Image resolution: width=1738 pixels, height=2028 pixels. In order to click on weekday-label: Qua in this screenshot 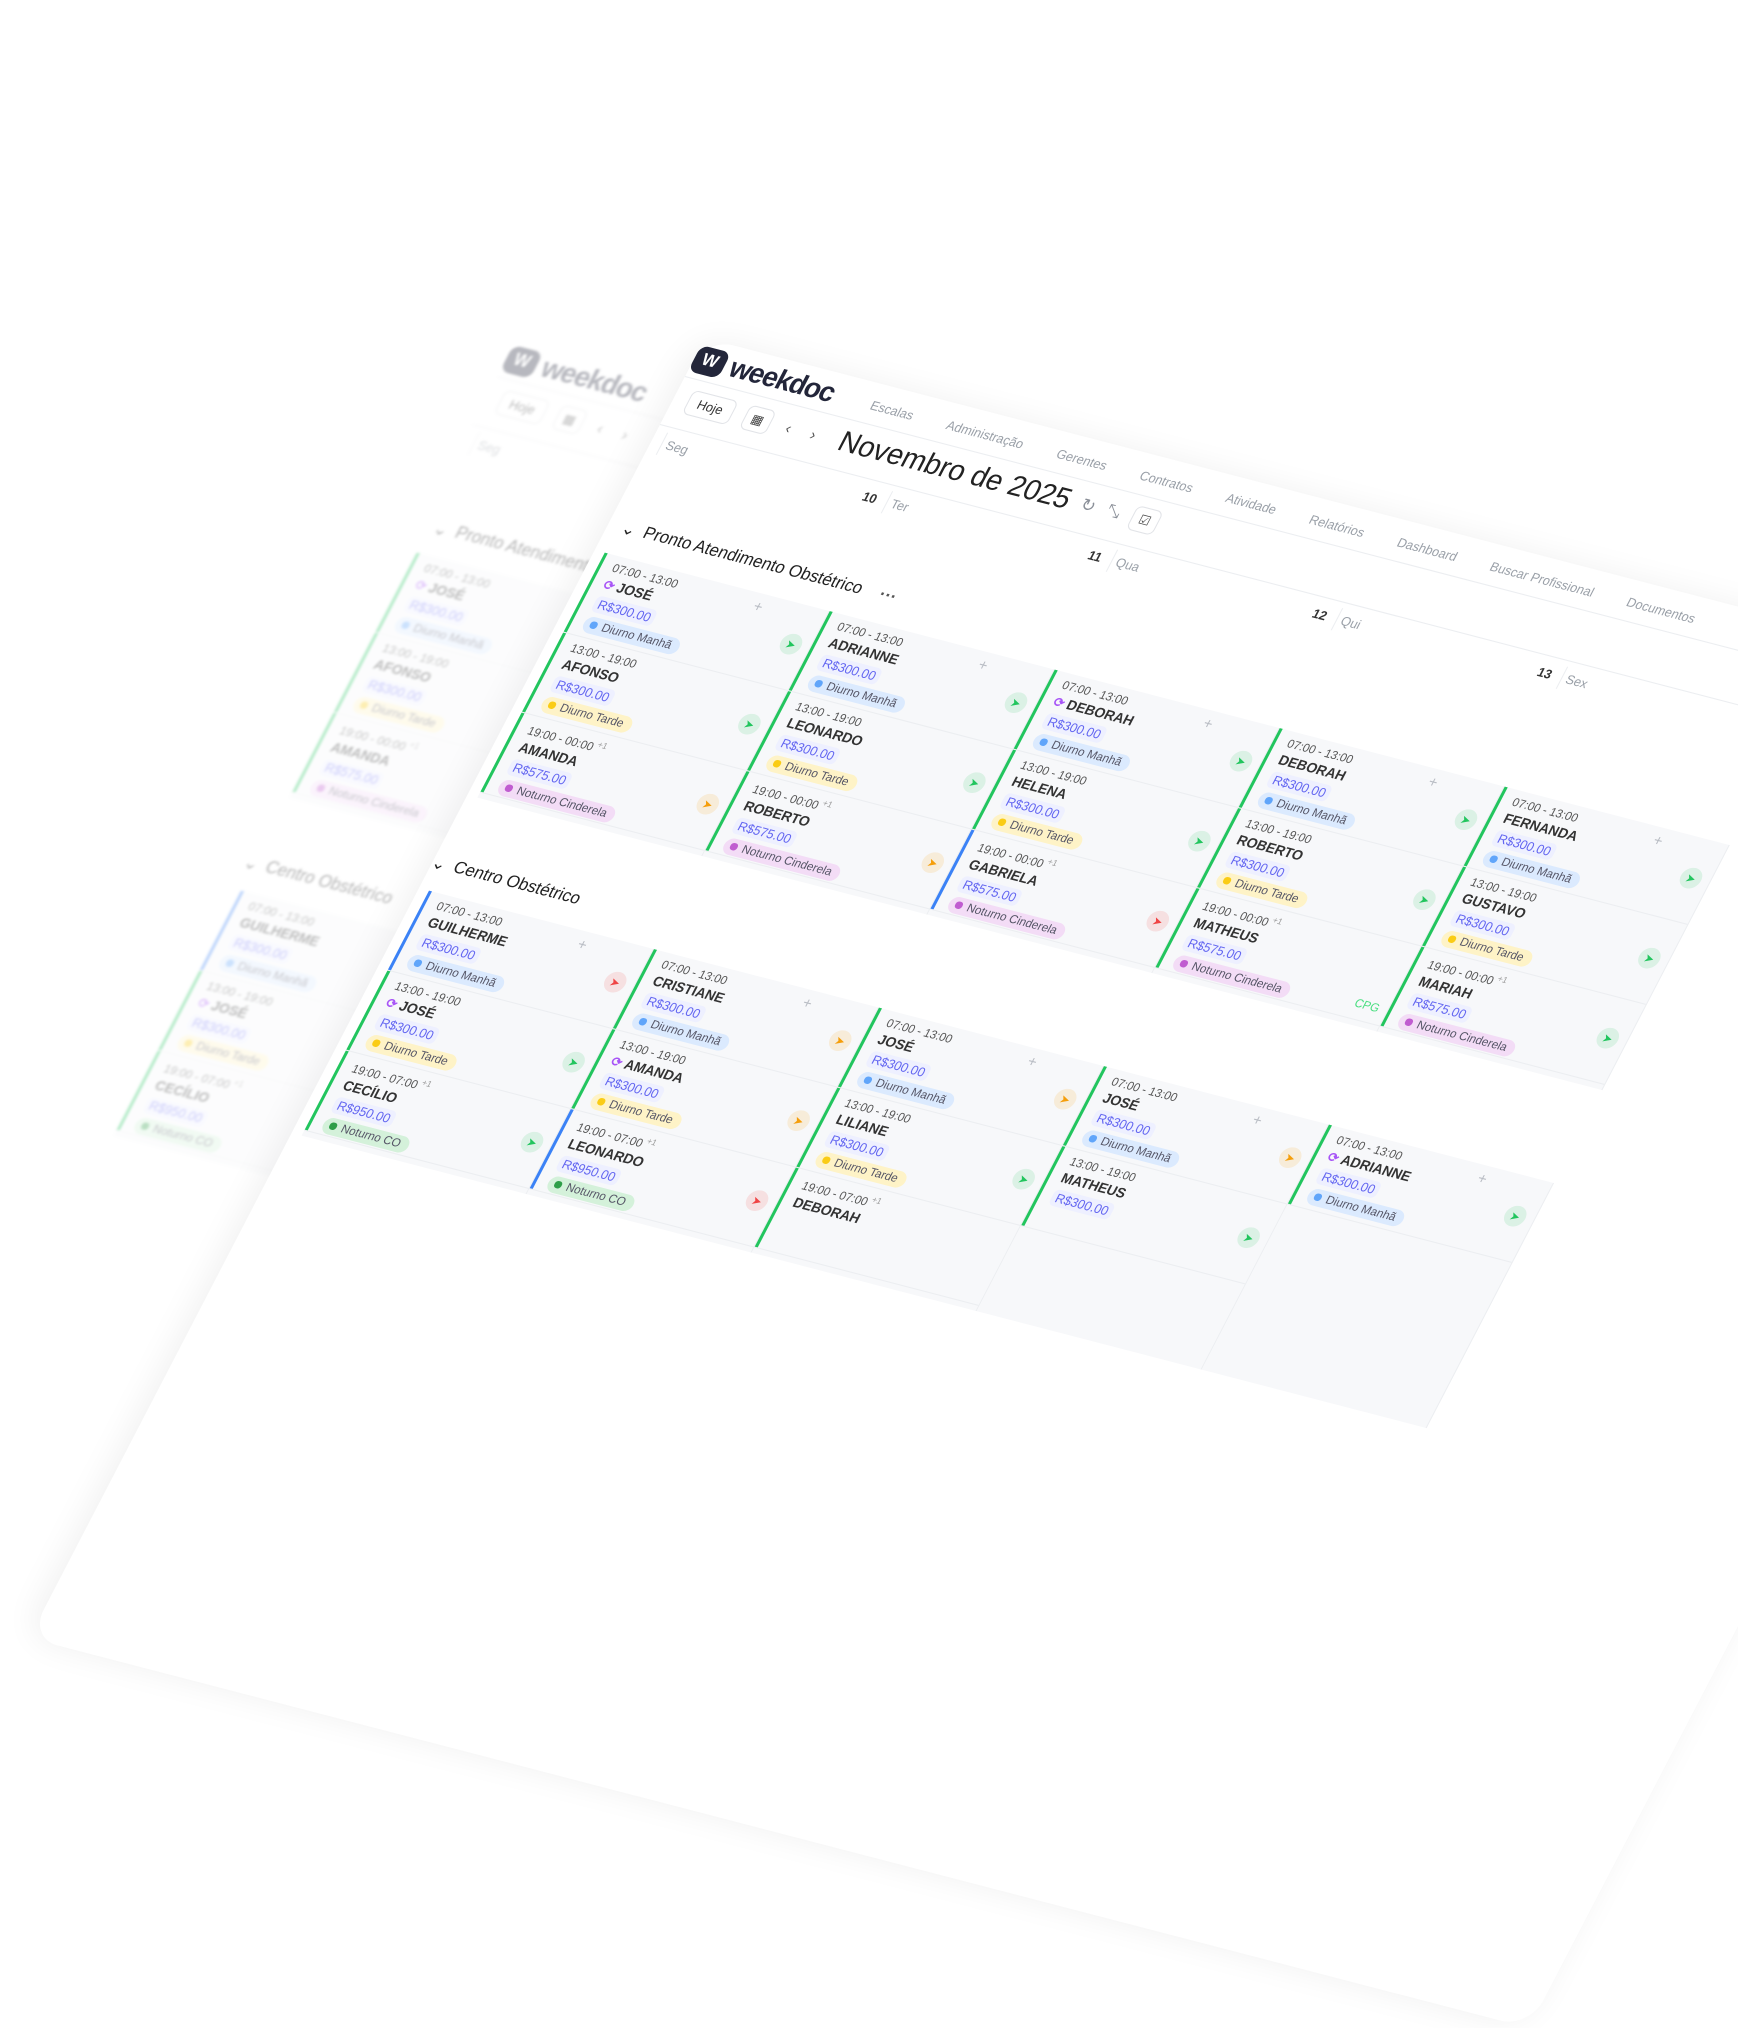, I will do `click(1127, 564)`.